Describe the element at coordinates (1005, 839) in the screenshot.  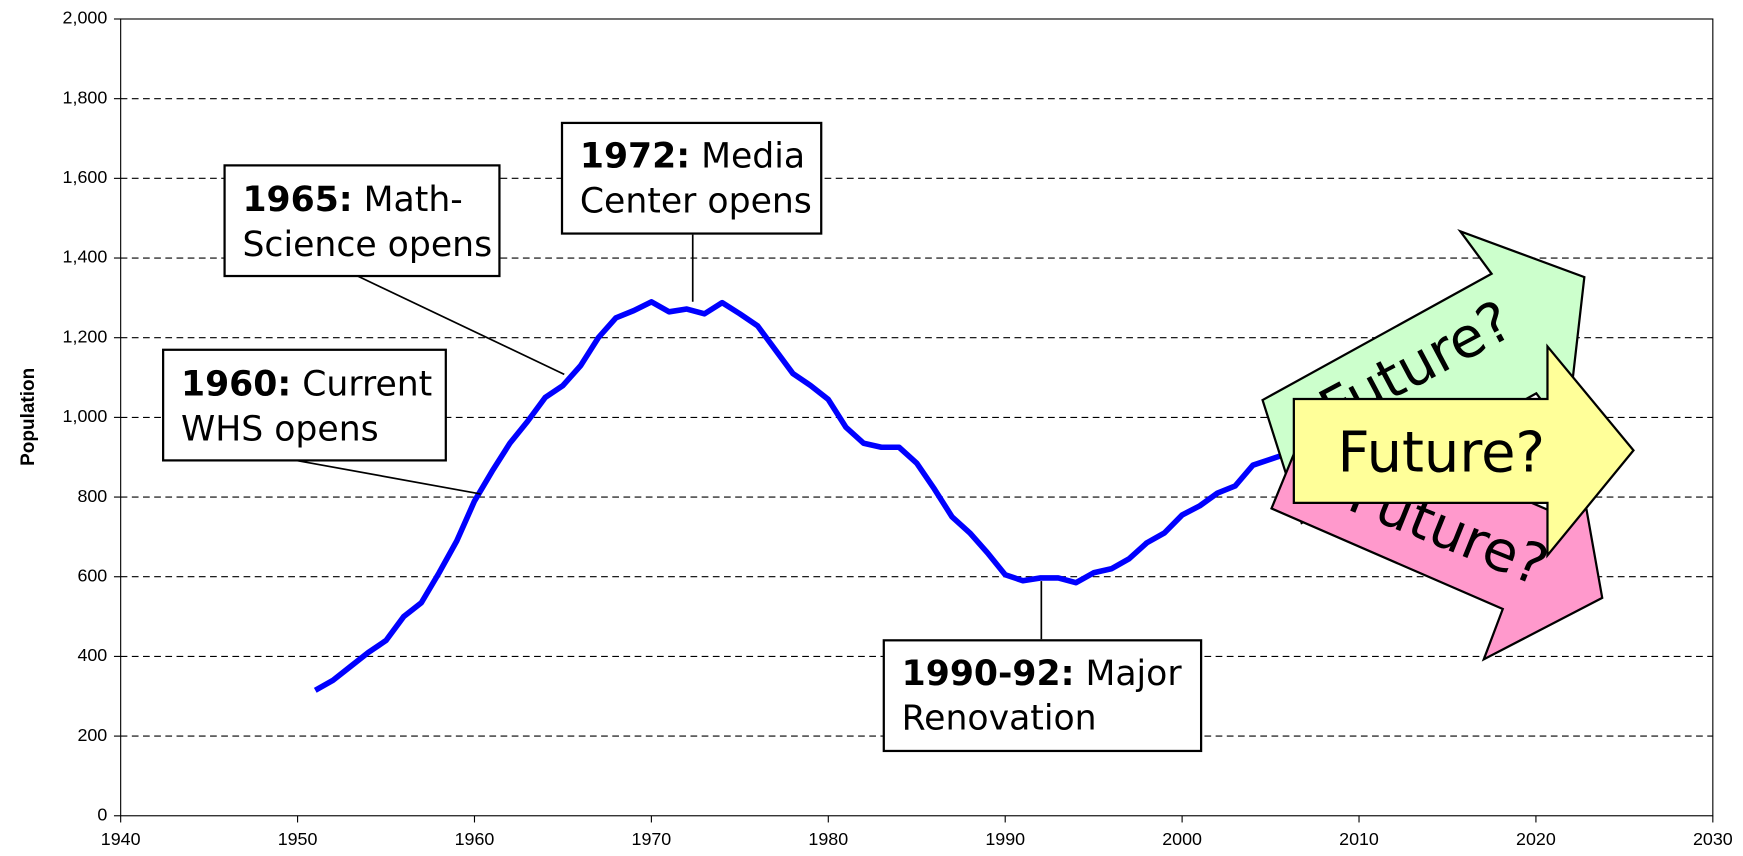
I see `x-tick-label: 1990` at that location.